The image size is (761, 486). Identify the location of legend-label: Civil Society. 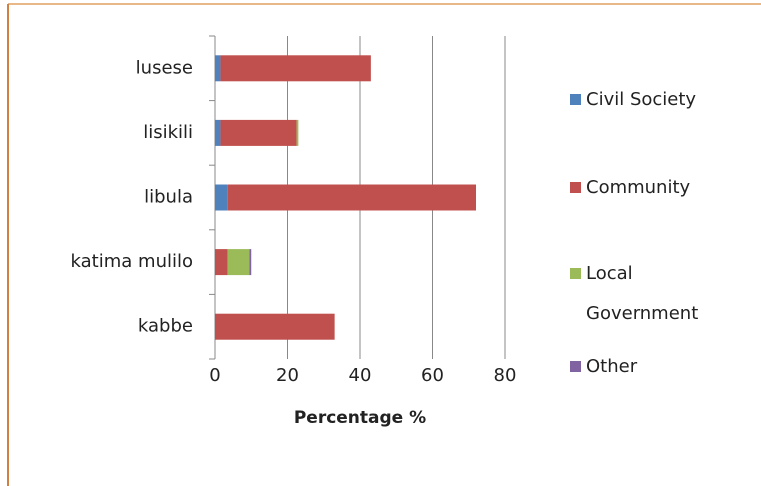
(641, 99).